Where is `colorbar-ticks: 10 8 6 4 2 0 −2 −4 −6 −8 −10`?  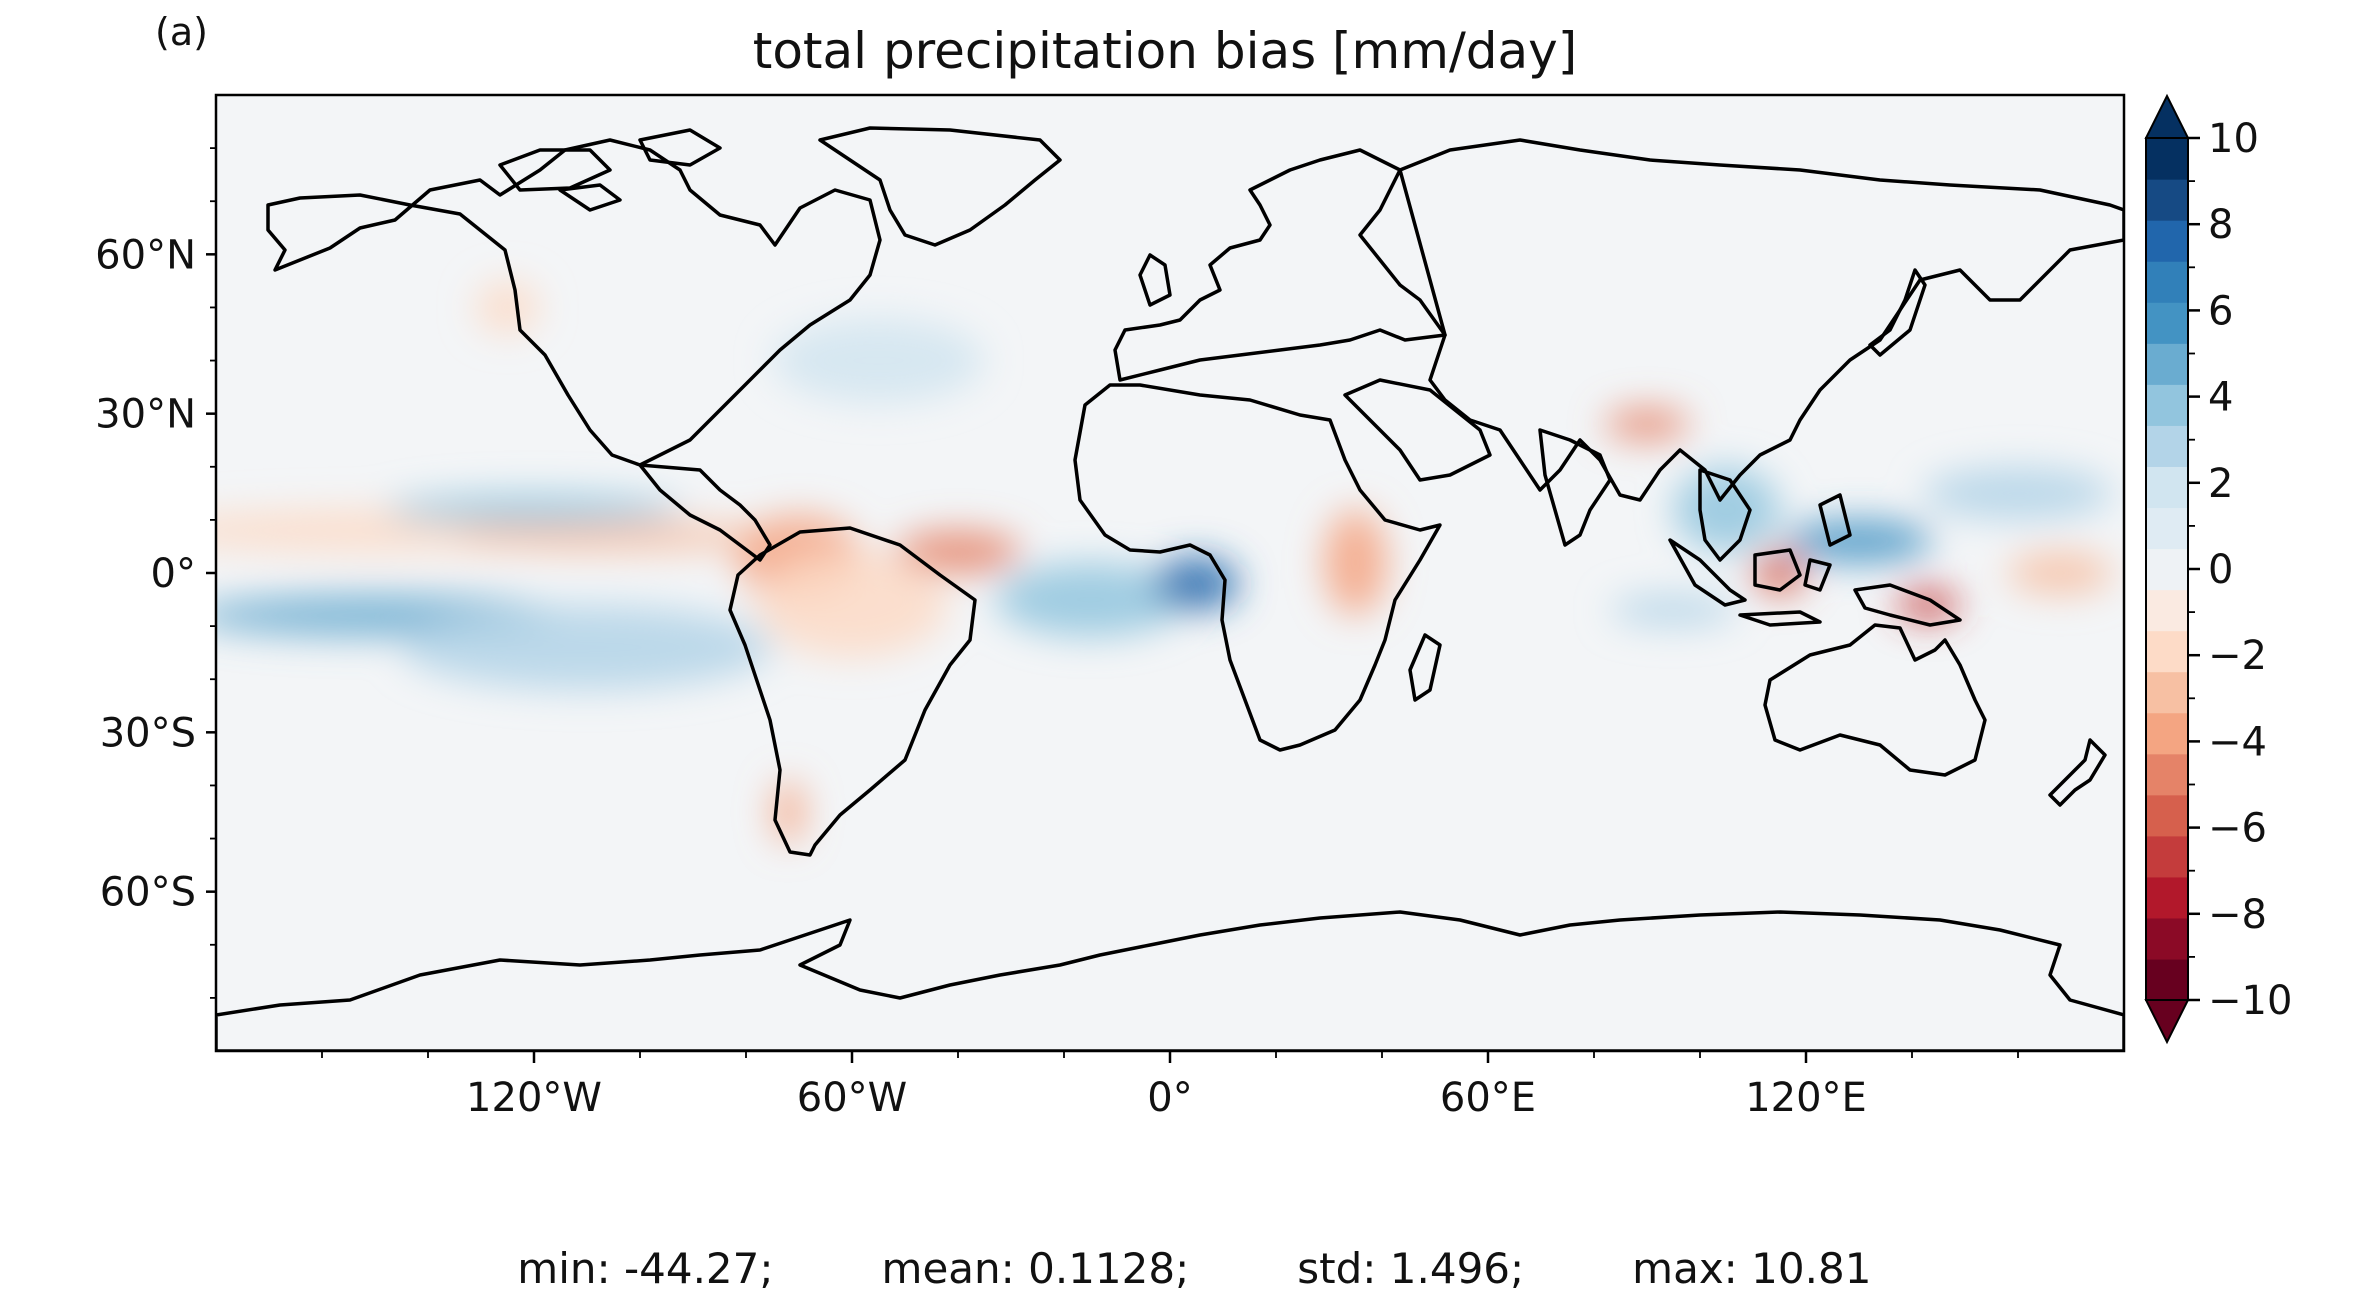
colorbar-ticks: 10 8 6 4 2 0 −2 −4 −6 −8 −10 is located at coordinates (2240, 570).